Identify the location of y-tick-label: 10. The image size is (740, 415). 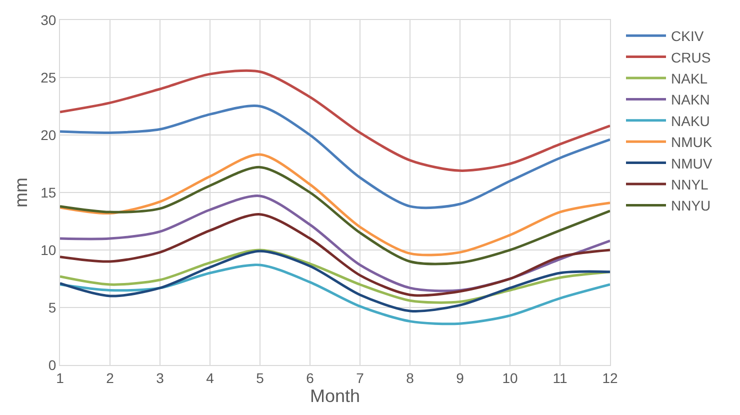
(48, 250).